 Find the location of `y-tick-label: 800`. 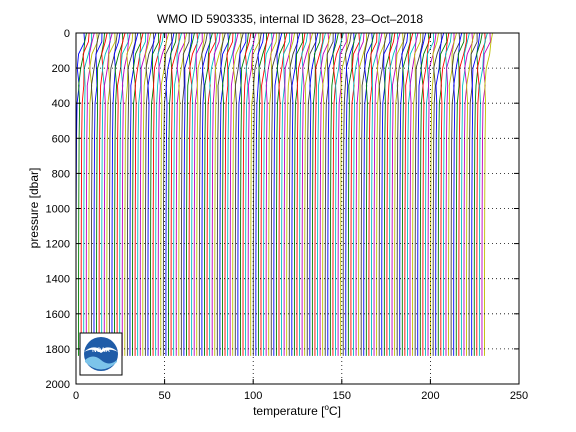

y-tick-label: 800 is located at coordinates (61, 174).